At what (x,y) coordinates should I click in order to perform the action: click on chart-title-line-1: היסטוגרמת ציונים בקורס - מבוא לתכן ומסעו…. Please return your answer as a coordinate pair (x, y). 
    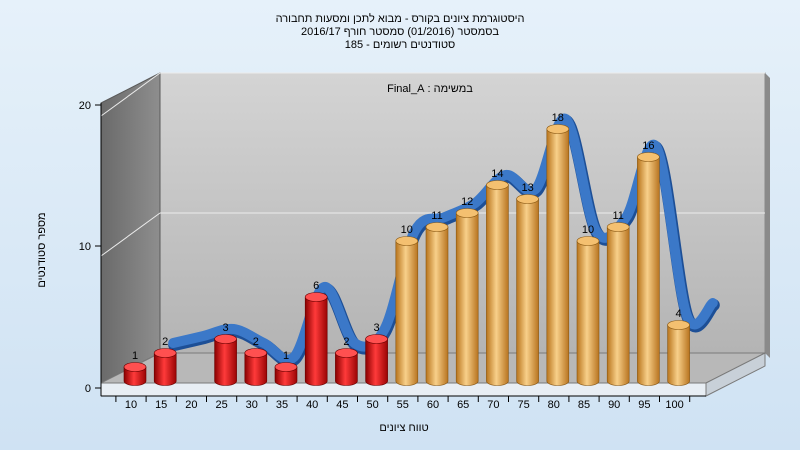
    Looking at the image, I should click on (400, 18).